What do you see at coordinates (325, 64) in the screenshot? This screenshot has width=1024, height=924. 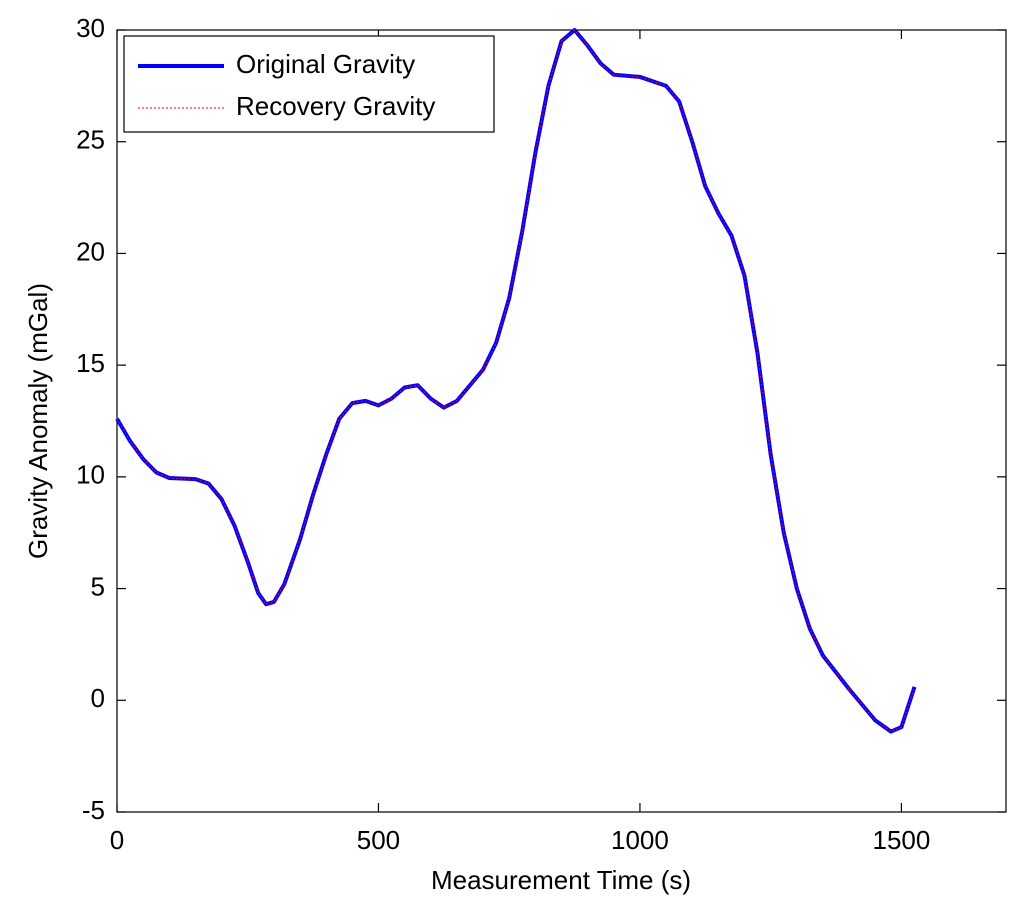 I see `legend-label: Original Gravity` at bounding box center [325, 64].